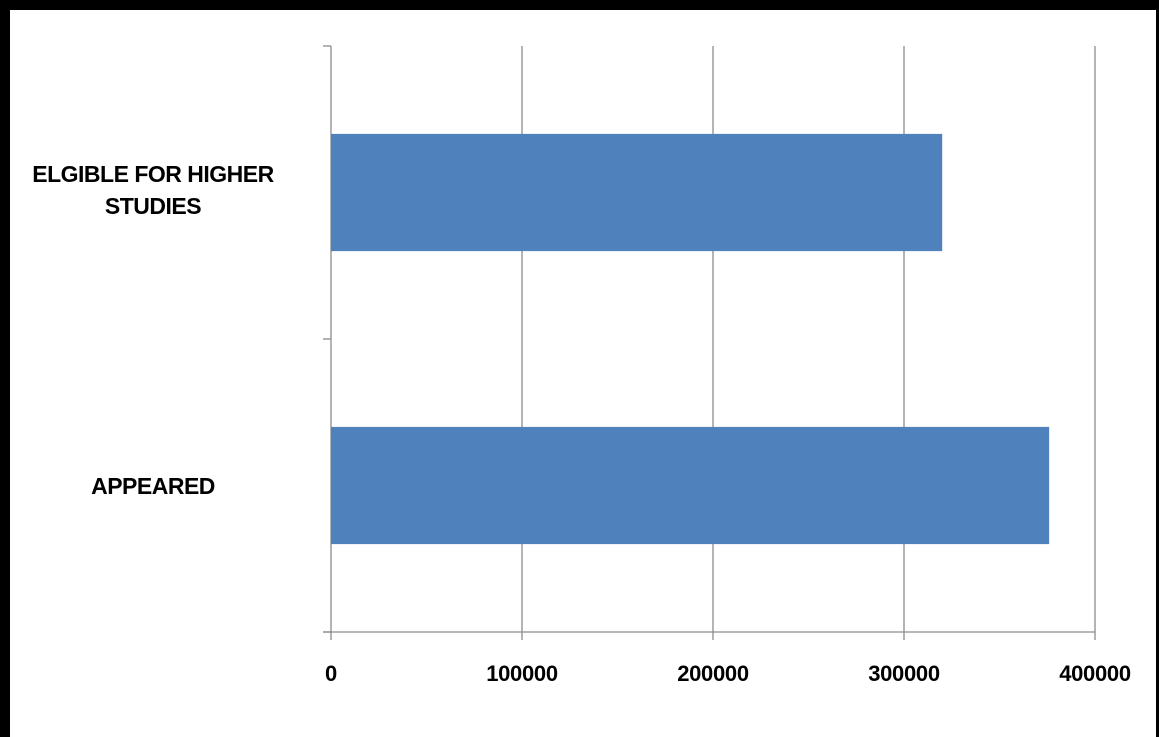 The width and height of the screenshot is (1159, 737). What do you see at coordinates (522, 673) in the screenshot?
I see `x-tick-label-100000: 100000` at bounding box center [522, 673].